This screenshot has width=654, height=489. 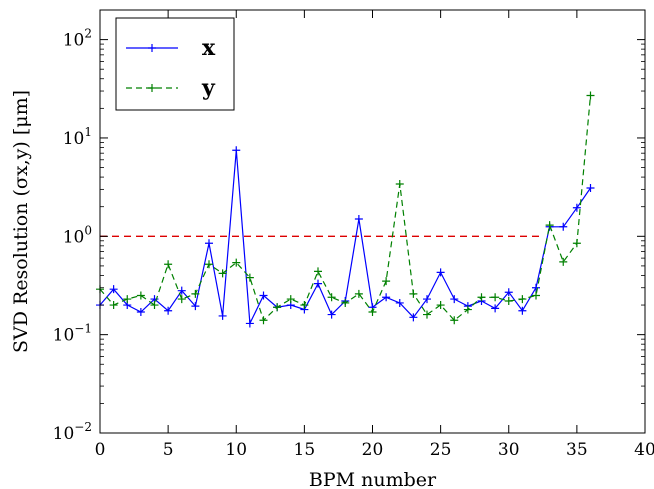 I want to click on legend: xy, so click(x=175, y=64).